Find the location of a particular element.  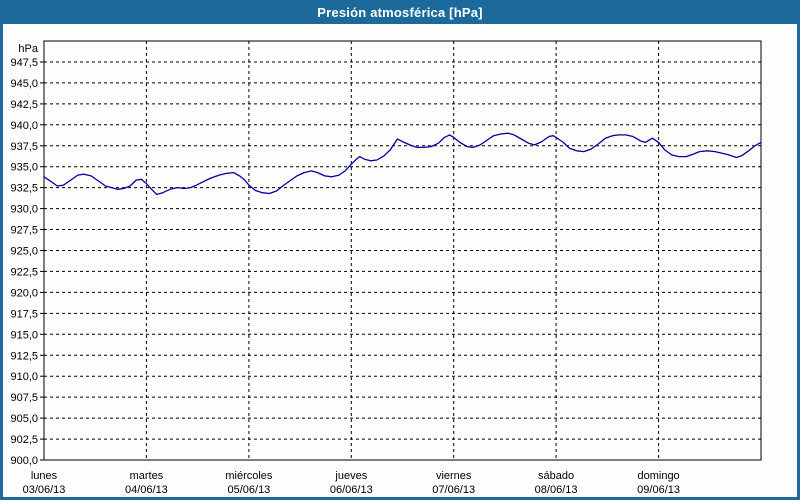

title-bar: Presión atmosférica [hPa] is located at coordinates (400, 12).